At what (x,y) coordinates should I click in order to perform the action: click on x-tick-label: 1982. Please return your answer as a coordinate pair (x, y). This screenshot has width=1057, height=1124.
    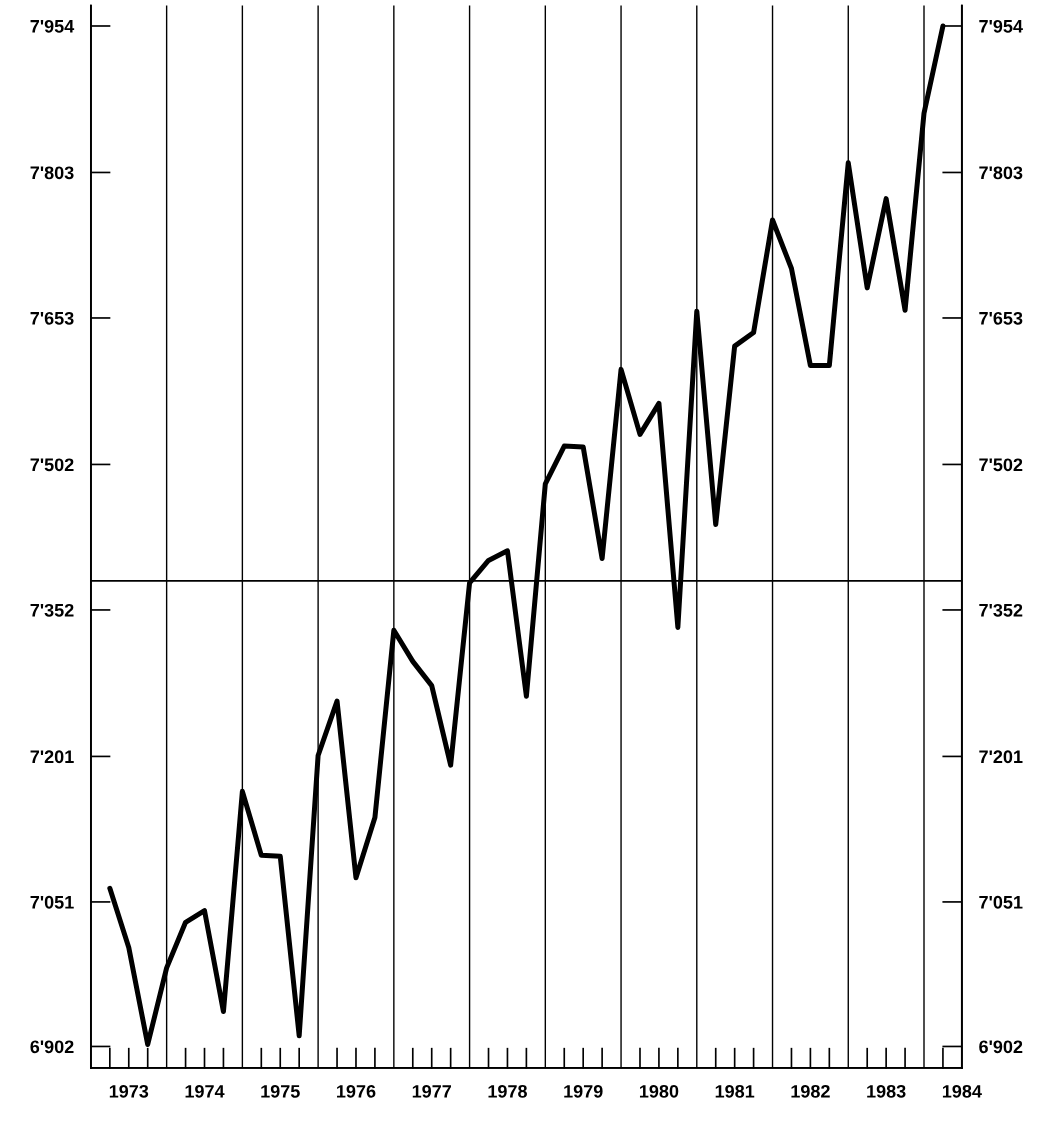
    Looking at the image, I should click on (810, 1091).